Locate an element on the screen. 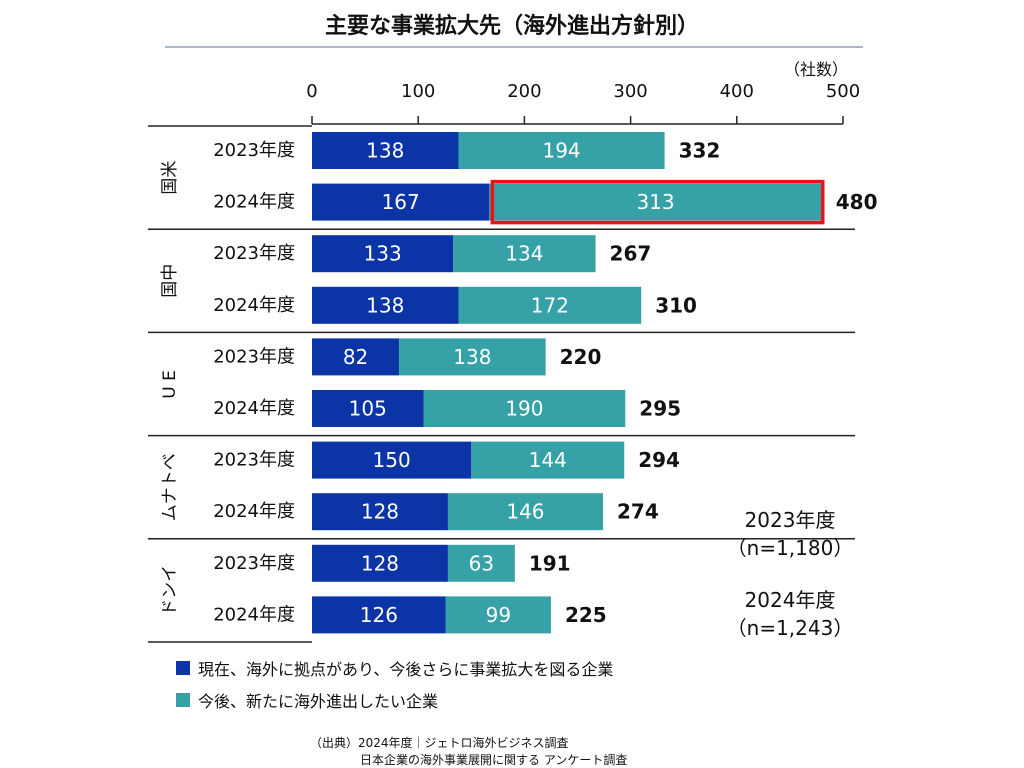 This screenshot has width=1024, height=768. bar-a-label-0-1: 167 is located at coordinates (401, 202).